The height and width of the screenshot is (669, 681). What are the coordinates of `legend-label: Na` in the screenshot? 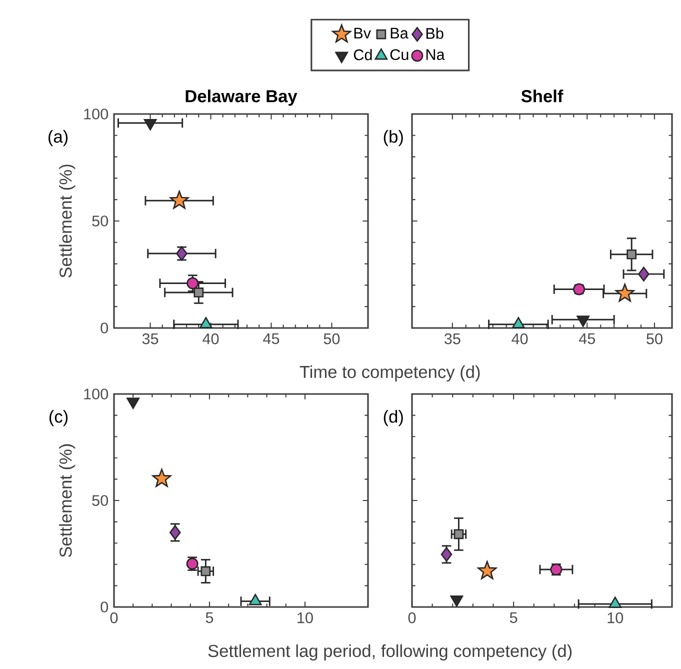 It's located at (435, 54).